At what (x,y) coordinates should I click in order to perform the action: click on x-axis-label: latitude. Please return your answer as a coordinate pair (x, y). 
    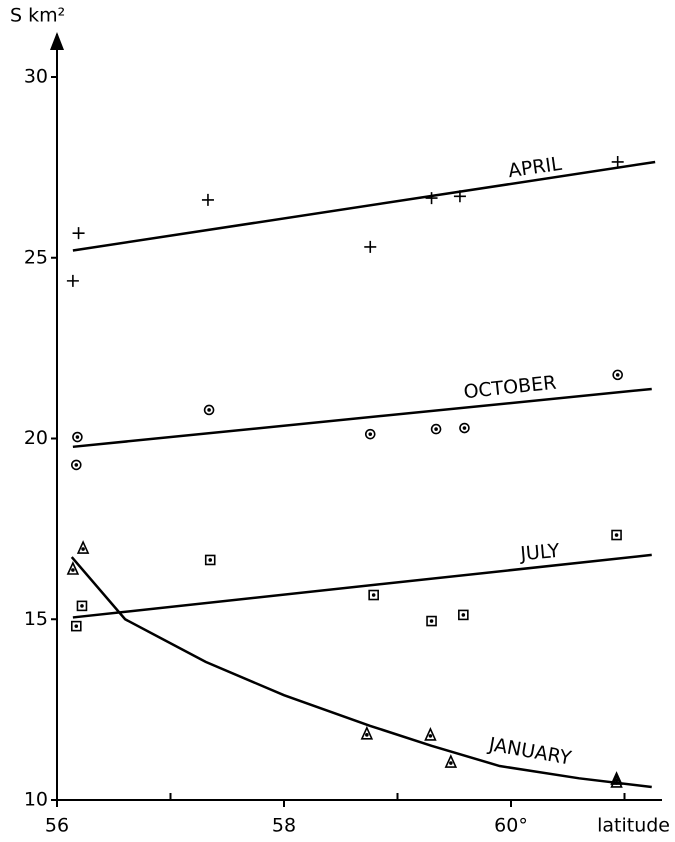
    Looking at the image, I should click on (633, 826).